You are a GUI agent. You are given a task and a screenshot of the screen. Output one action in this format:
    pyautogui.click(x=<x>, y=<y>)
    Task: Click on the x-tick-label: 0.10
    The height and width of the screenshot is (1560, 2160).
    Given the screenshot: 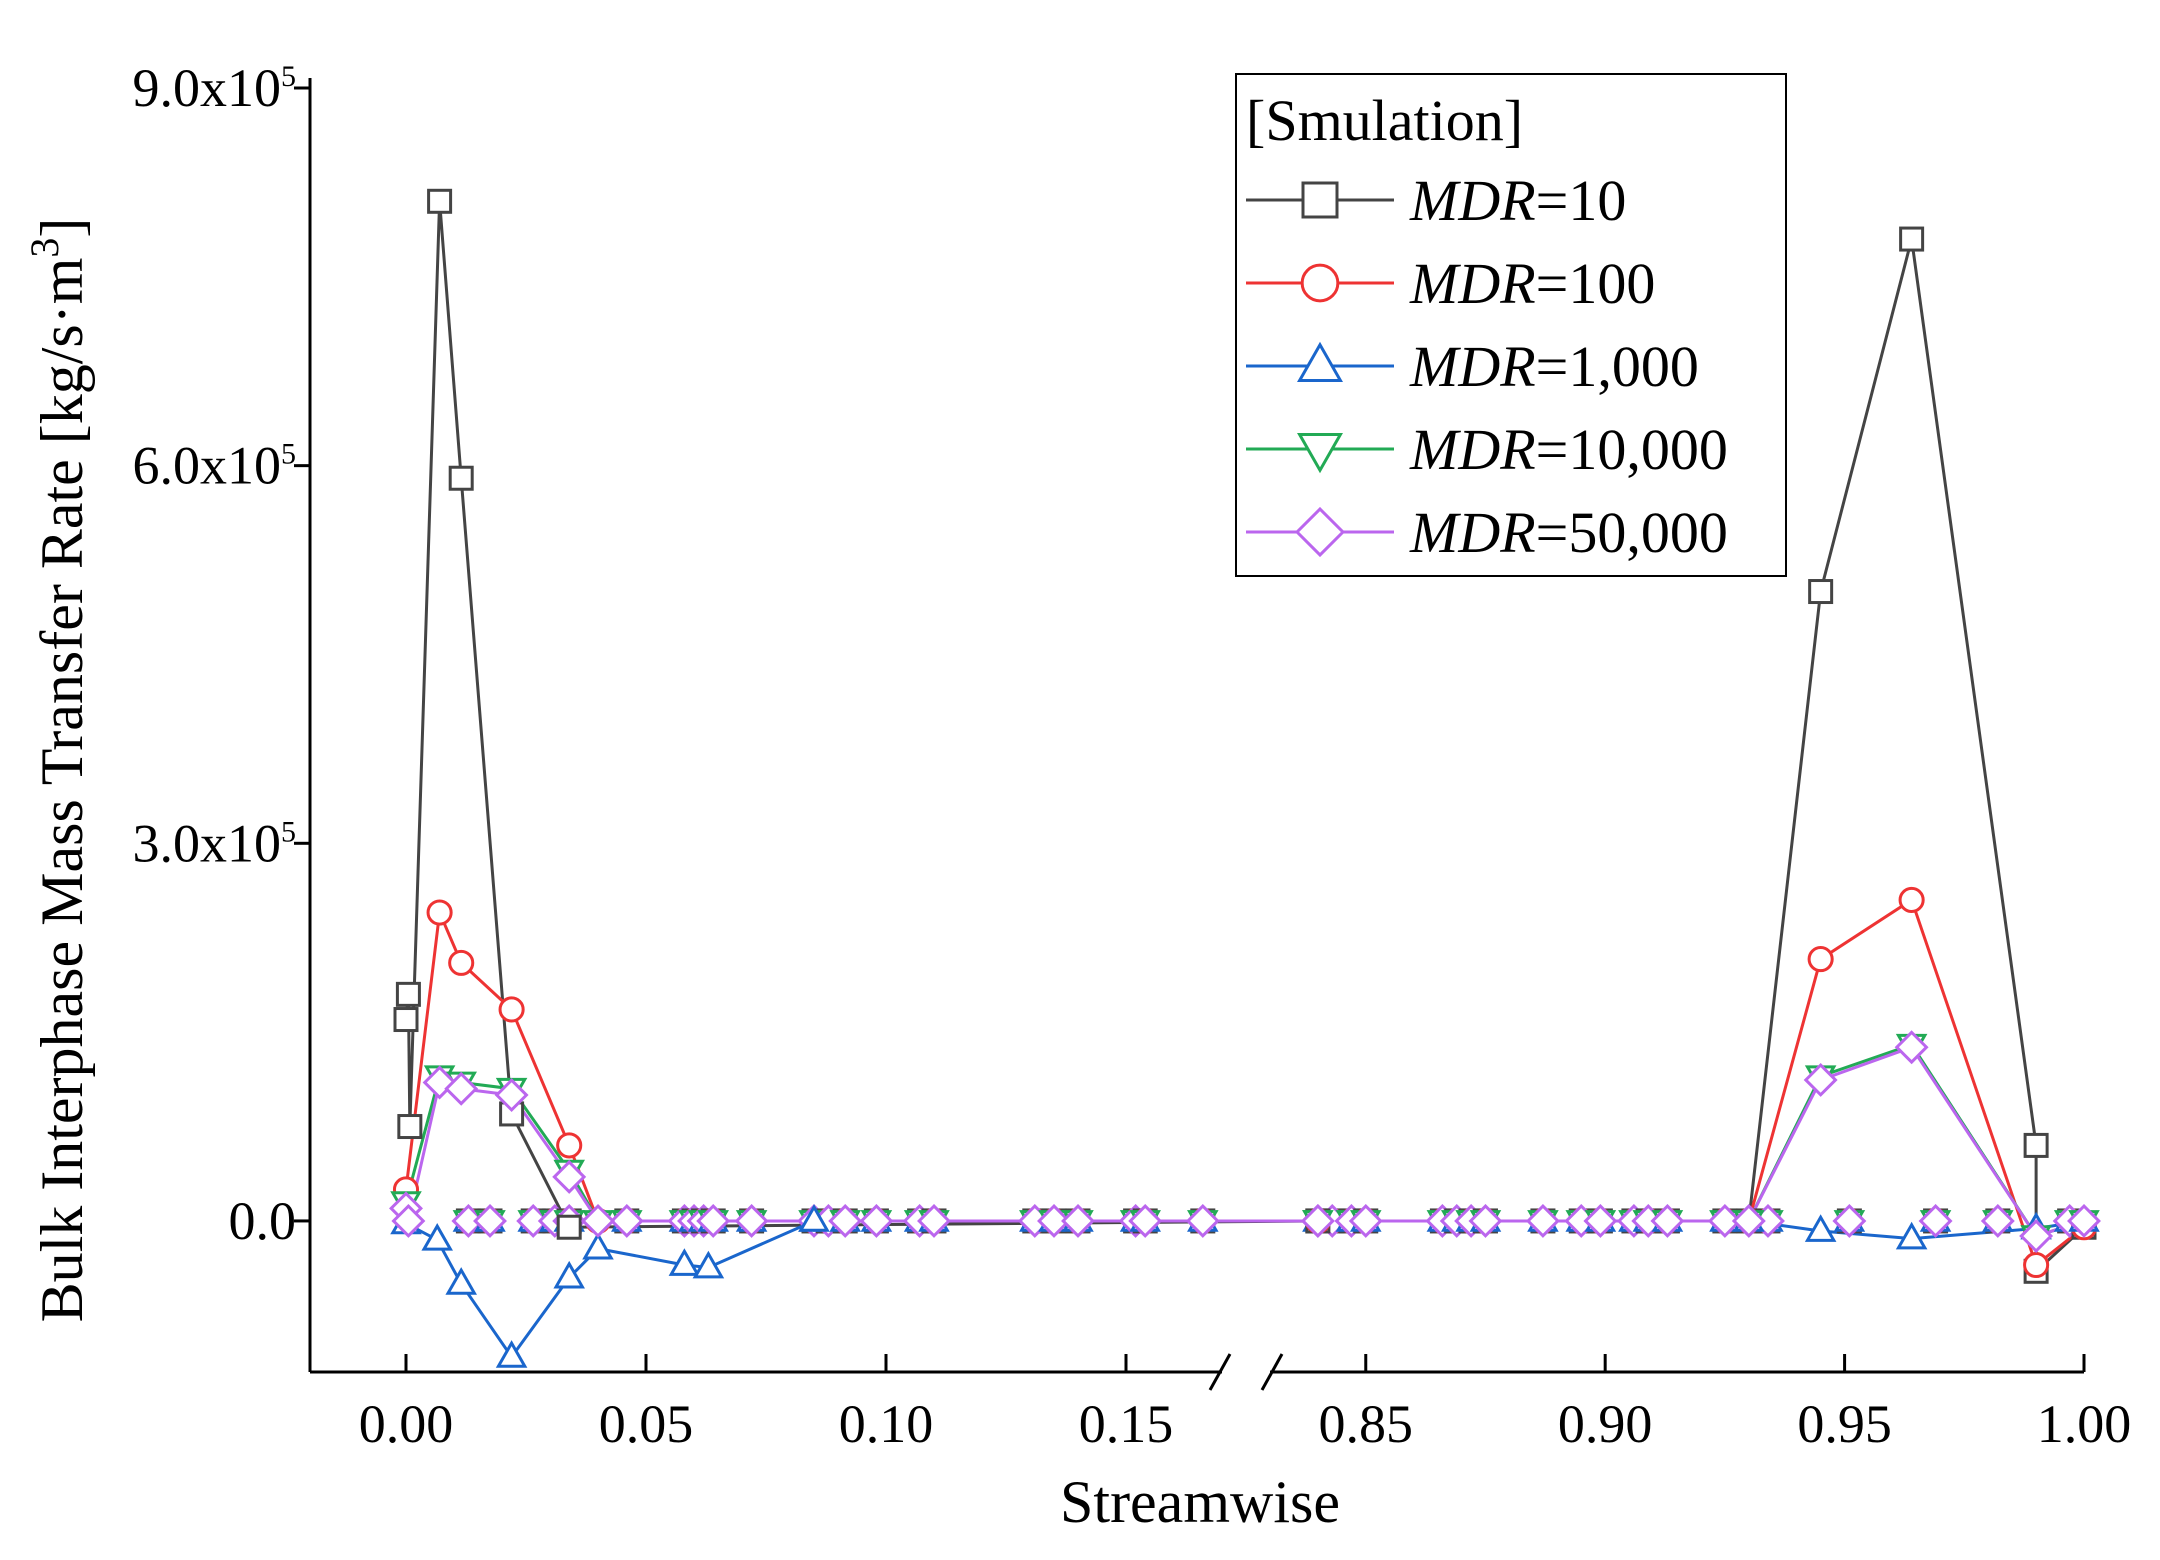 What is the action you would take?
    pyautogui.click(x=886, y=1424)
    